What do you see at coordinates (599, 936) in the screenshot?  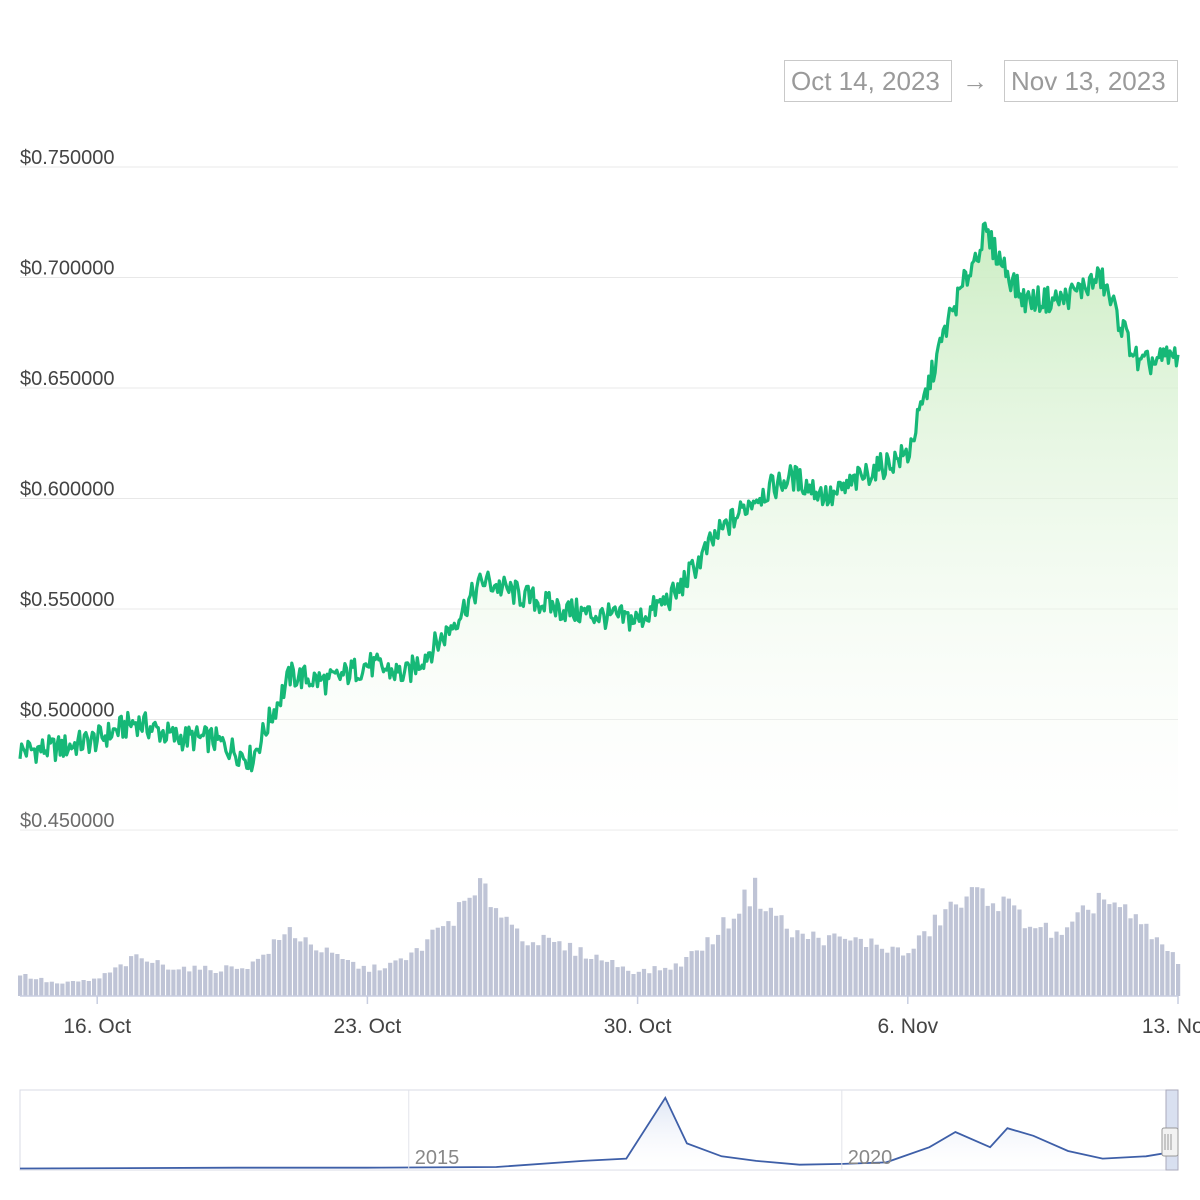 I see `volume-bars` at bounding box center [599, 936].